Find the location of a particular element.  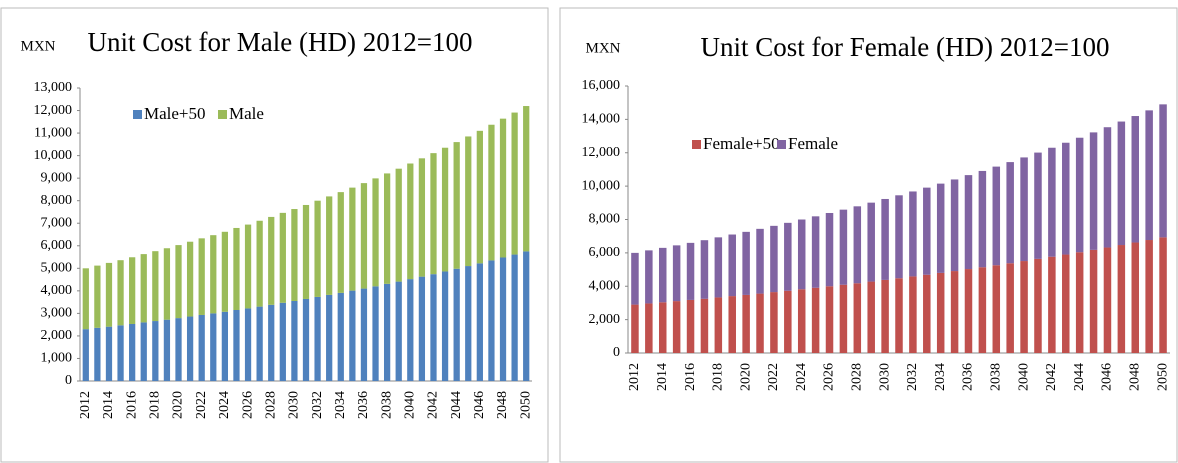

x-tick-label: 2016 is located at coordinates (131, 405).